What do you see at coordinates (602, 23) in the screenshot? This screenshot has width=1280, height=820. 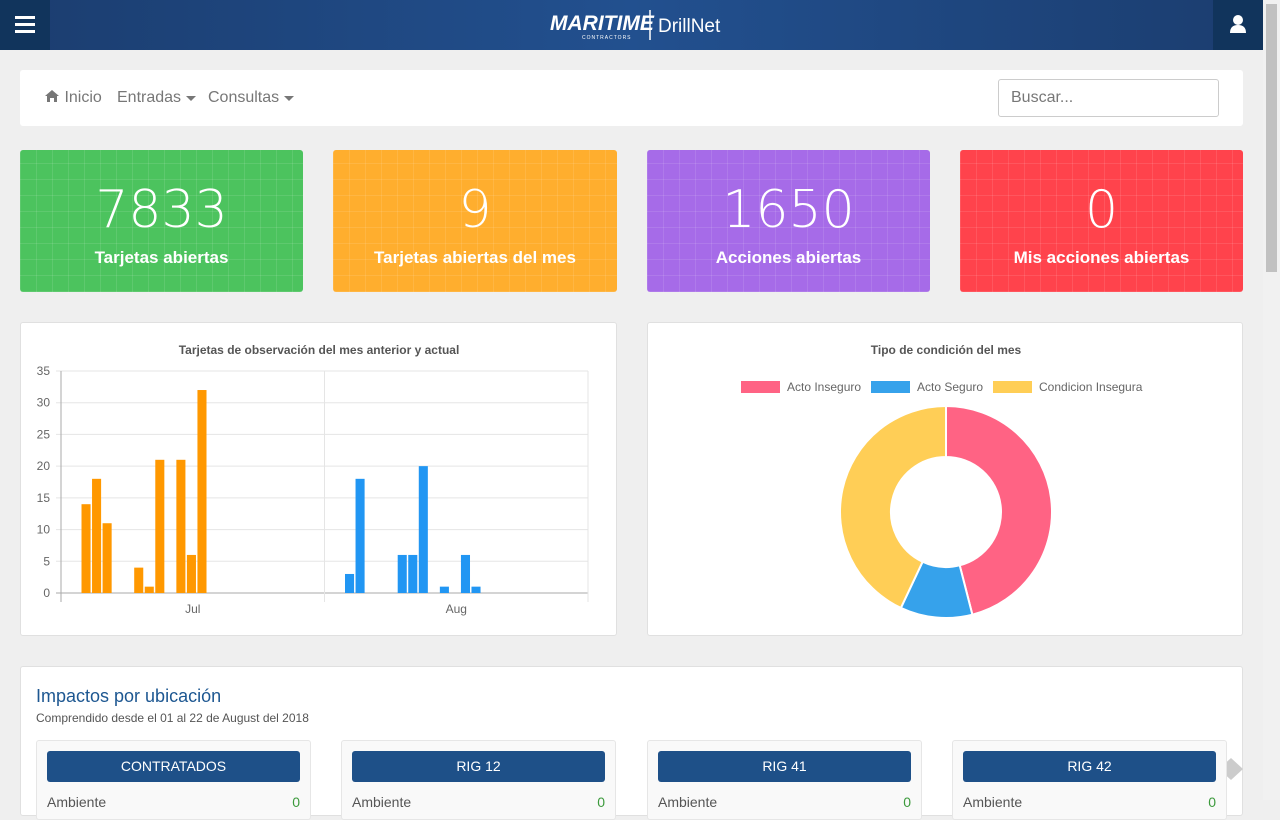 I see `brand: MARITIME` at bounding box center [602, 23].